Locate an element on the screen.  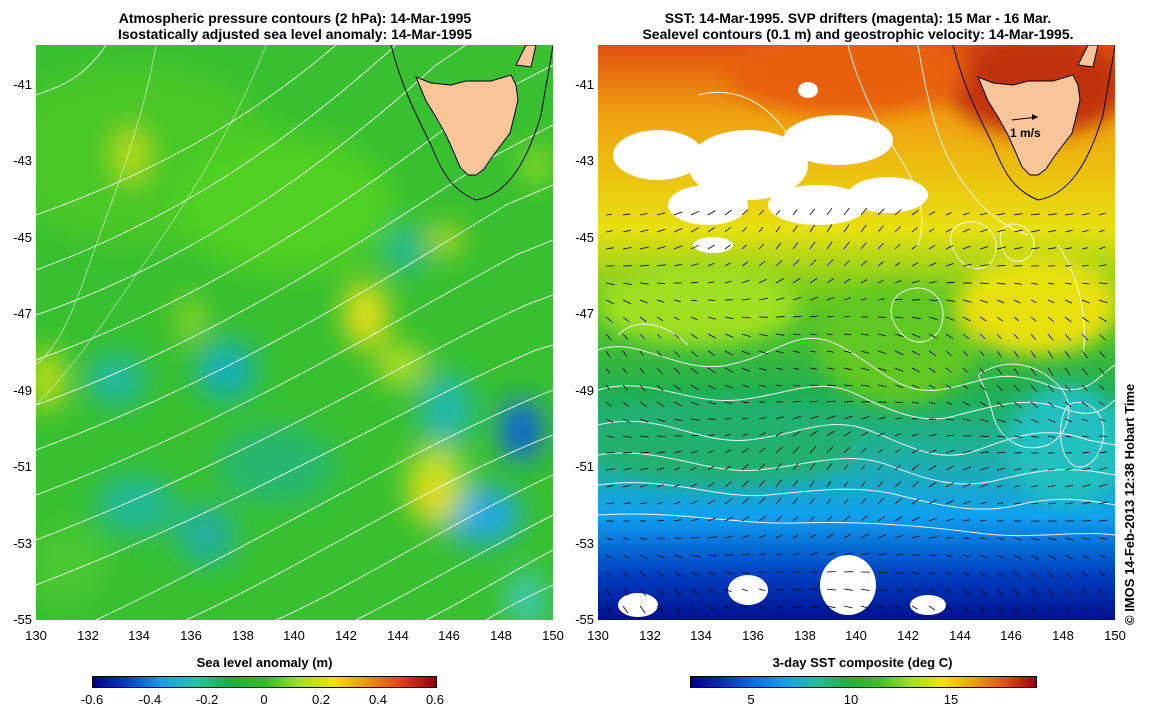
left-y-tick: -49 is located at coordinates (22, 390).